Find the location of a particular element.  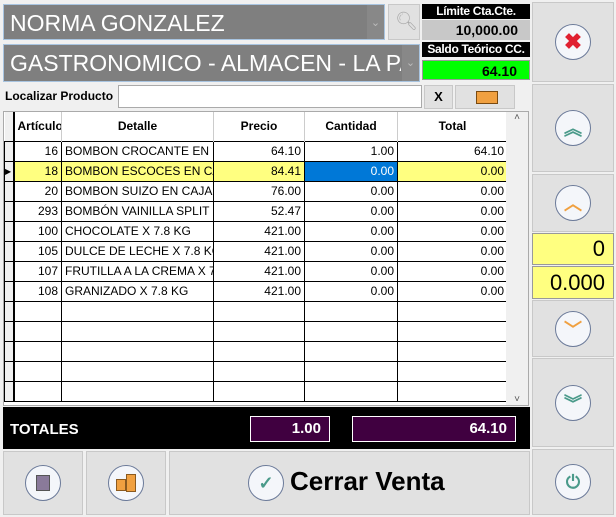

cell-articulo: 107 is located at coordinates (37, 271).